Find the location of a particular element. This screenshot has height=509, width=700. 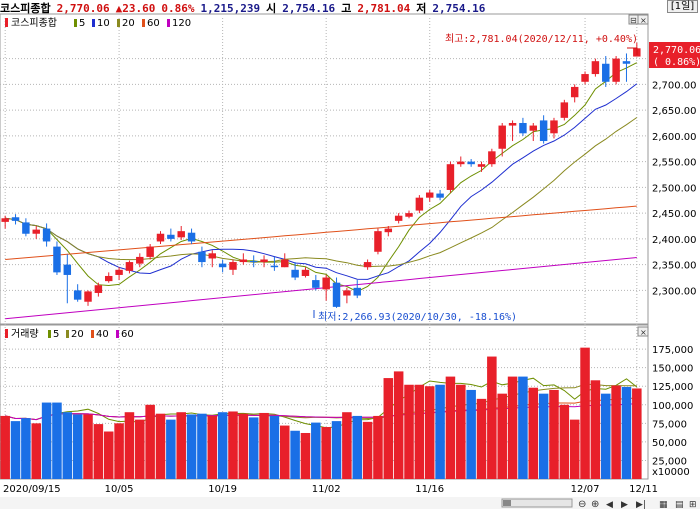

date-axis: 2020/09/15 10/05 10/19 11/02 11/16 12/07 12/11 is located at coordinates (330, 489).